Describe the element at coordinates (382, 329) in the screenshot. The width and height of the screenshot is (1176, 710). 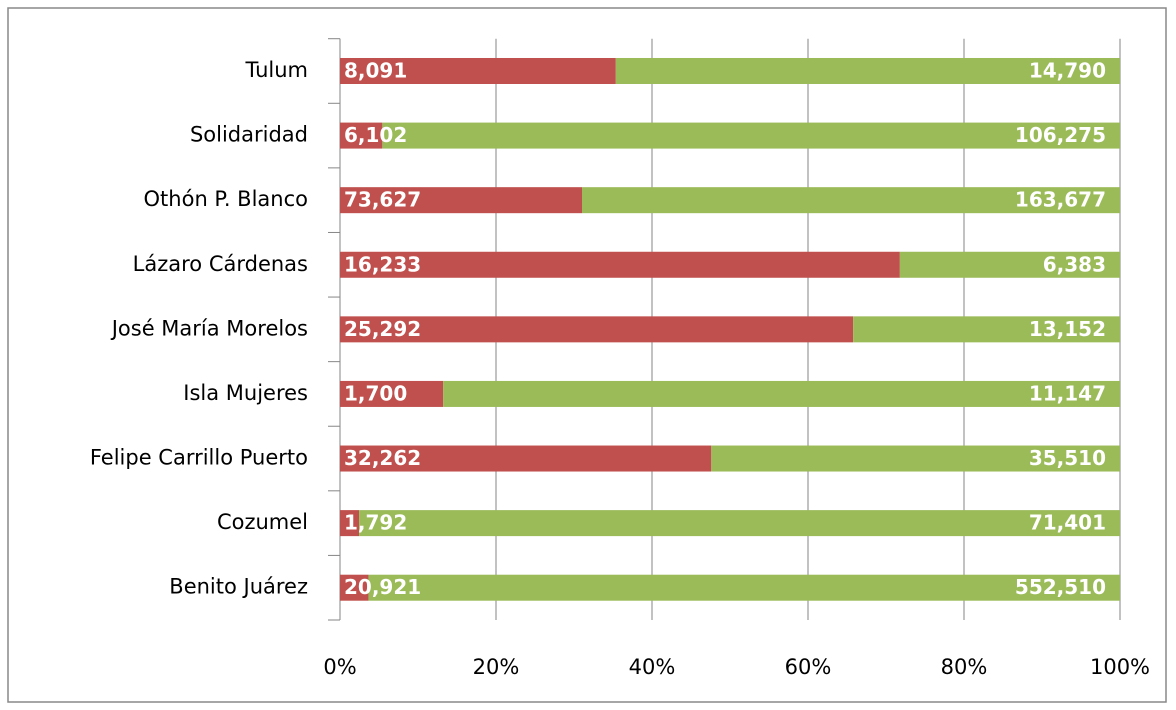
I see `value-label: 25,292` at that location.